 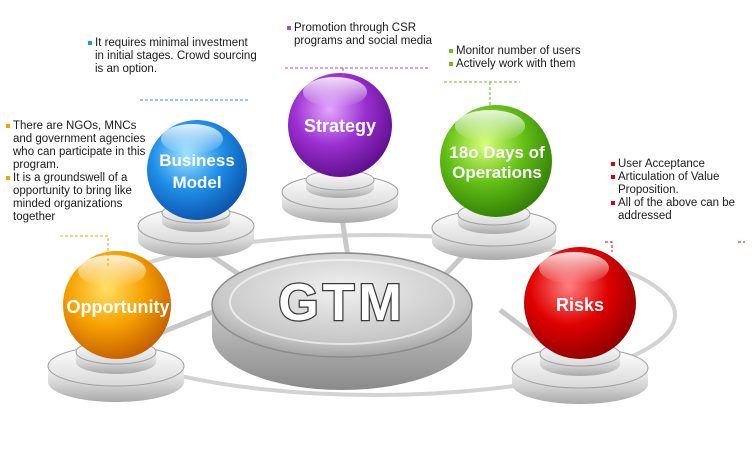 What do you see at coordinates (197, 160) in the screenshot?
I see `business-model-label-line-1: Business` at bounding box center [197, 160].